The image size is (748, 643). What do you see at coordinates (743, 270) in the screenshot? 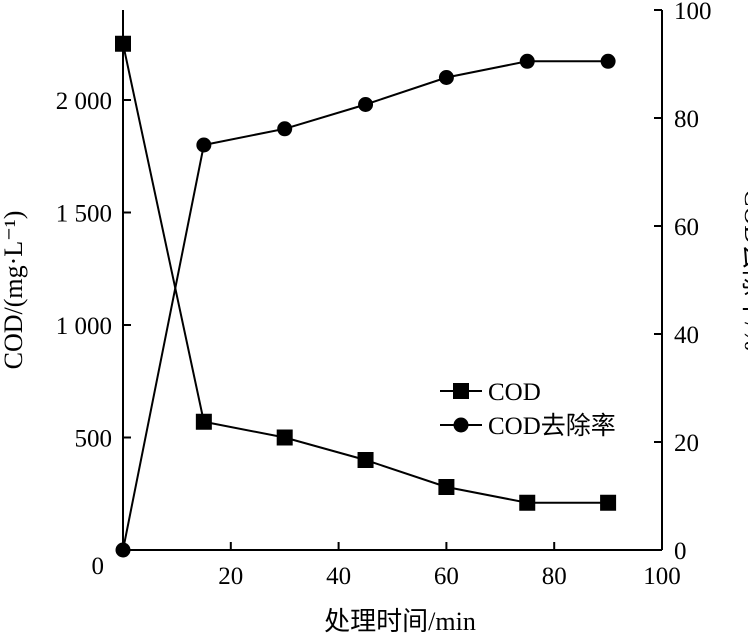
I see `y-axis-right-label: COD去除率/%` at bounding box center [743, 270].